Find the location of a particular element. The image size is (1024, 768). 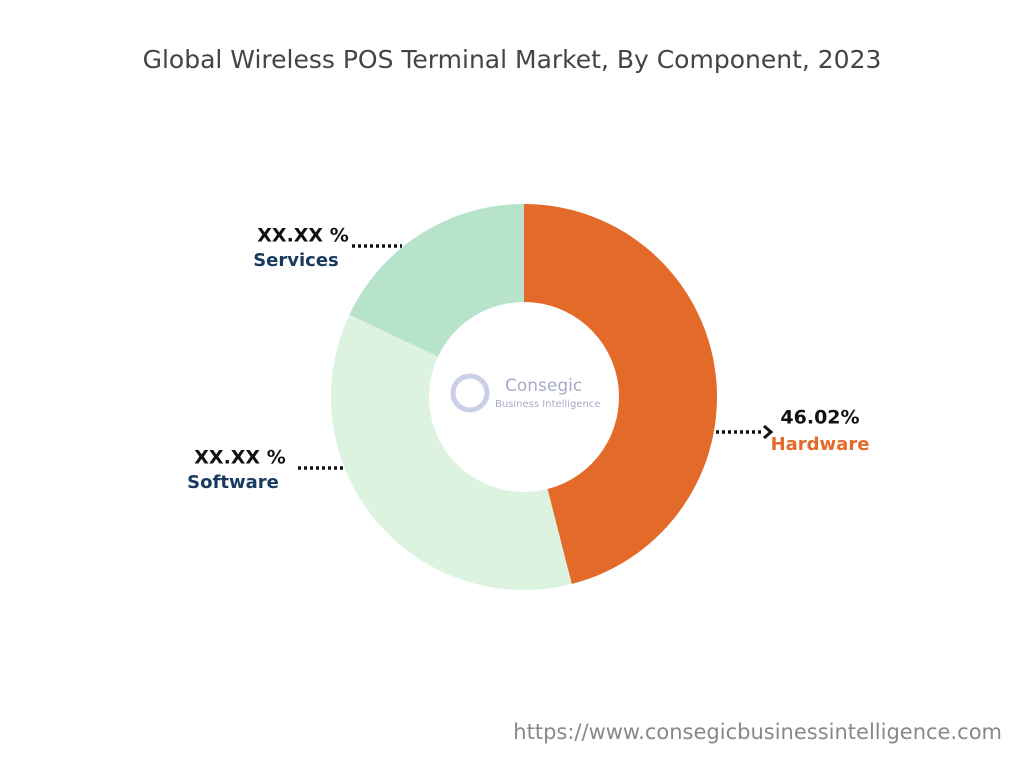

category-label: Software is located at coordinates (233, 482).